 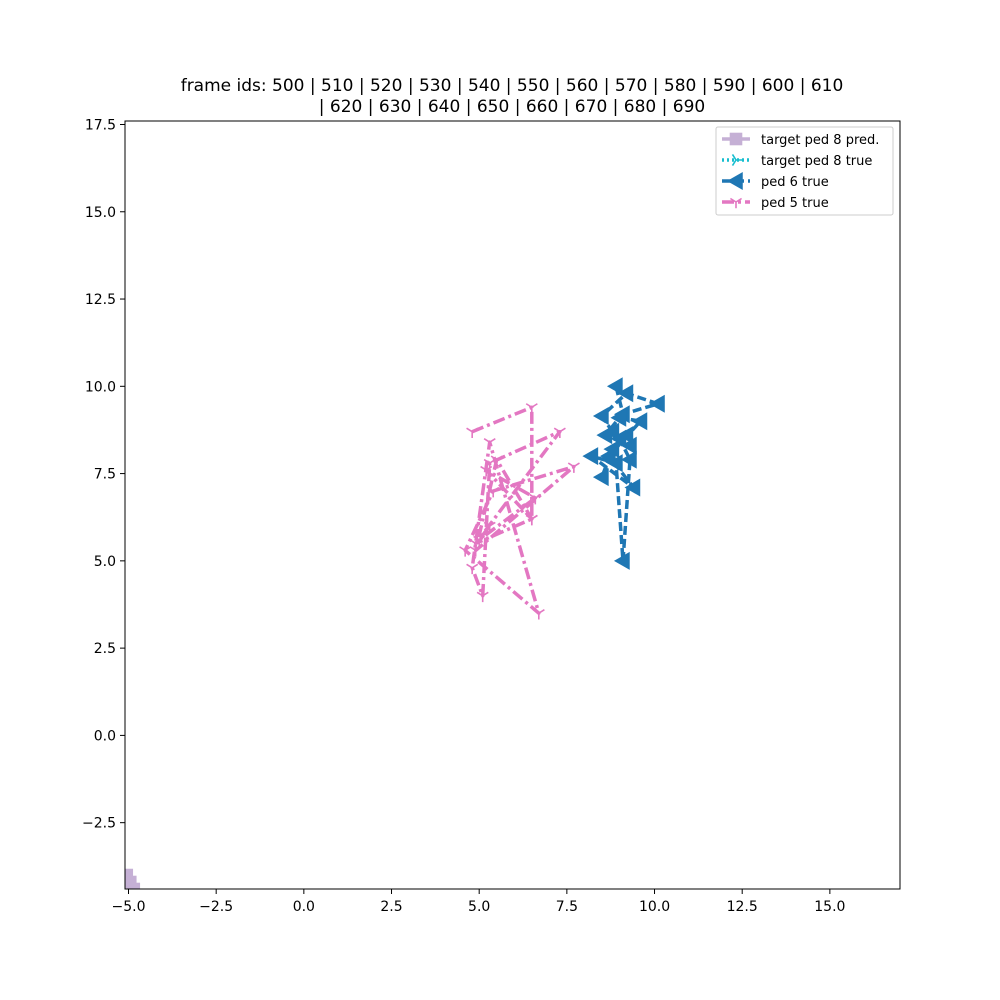 What do you see at coordinates (99, 824) in the screenshot?
I see `y-tick-label: −2.5` at bounding box center [99, 824].